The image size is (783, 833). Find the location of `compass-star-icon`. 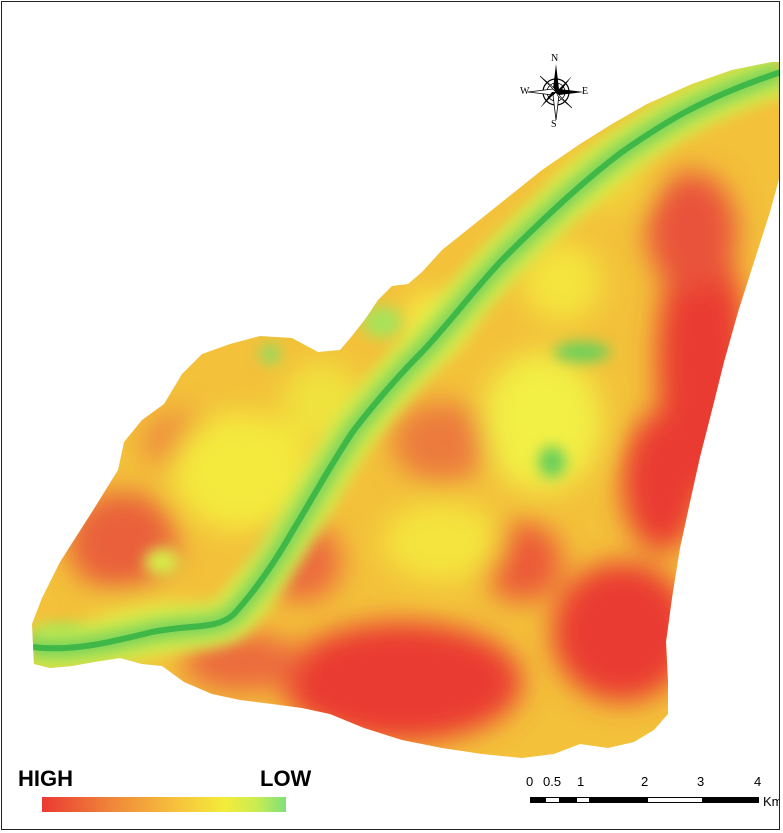

compass-star-icon is located at coordinates (555, 92).